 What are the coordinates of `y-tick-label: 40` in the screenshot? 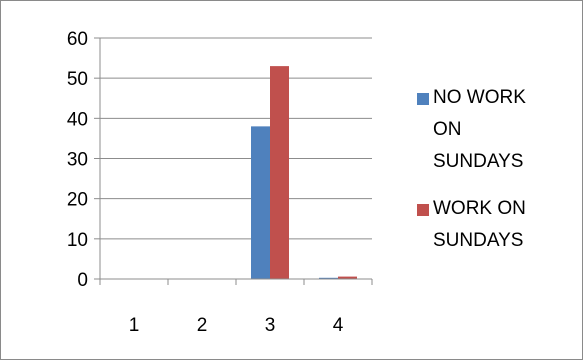 It's located at (77, 119).